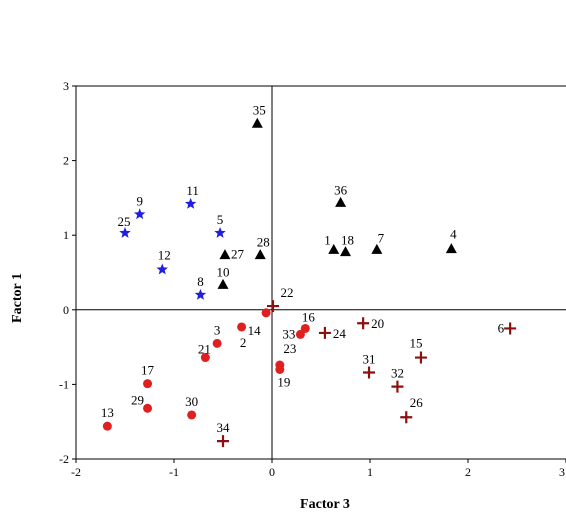 The image size is (566, 512). I want to click on point-label-31: 31, so click(369, 358).